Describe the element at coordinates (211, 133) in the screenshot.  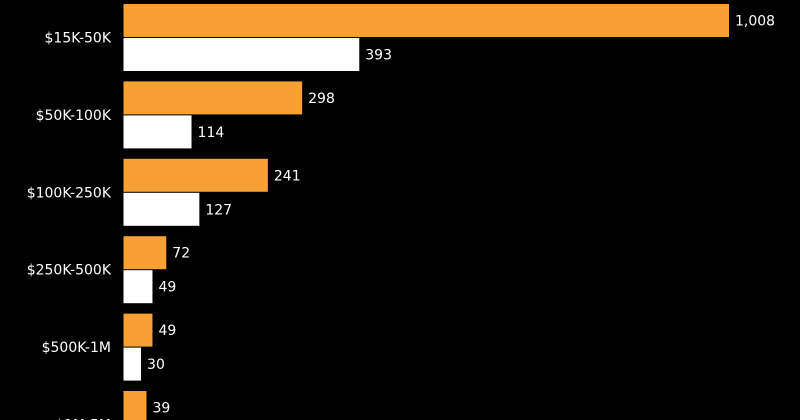
I see `value-label-series-1-cat-1: 114` at that location.